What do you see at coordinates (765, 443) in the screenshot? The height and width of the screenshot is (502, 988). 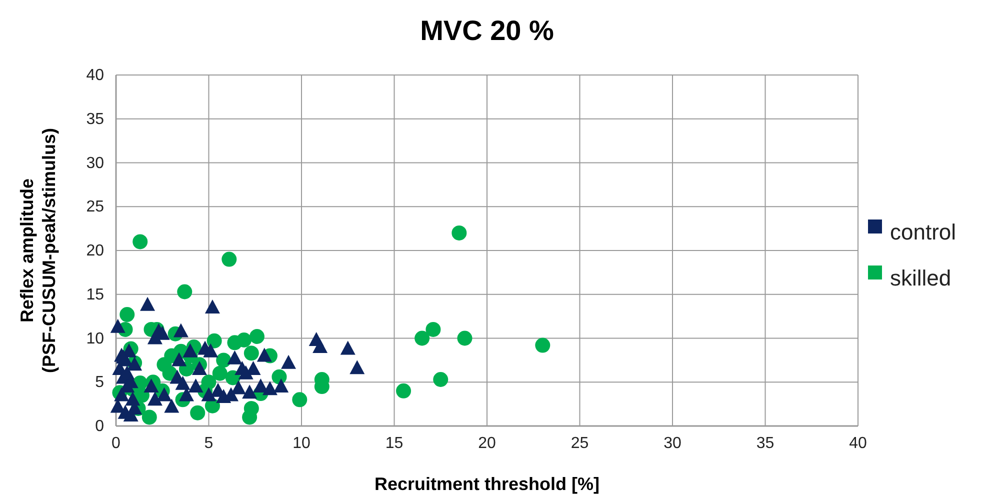 I see `x-tick-label: 35` at bounding box center [765, 443].